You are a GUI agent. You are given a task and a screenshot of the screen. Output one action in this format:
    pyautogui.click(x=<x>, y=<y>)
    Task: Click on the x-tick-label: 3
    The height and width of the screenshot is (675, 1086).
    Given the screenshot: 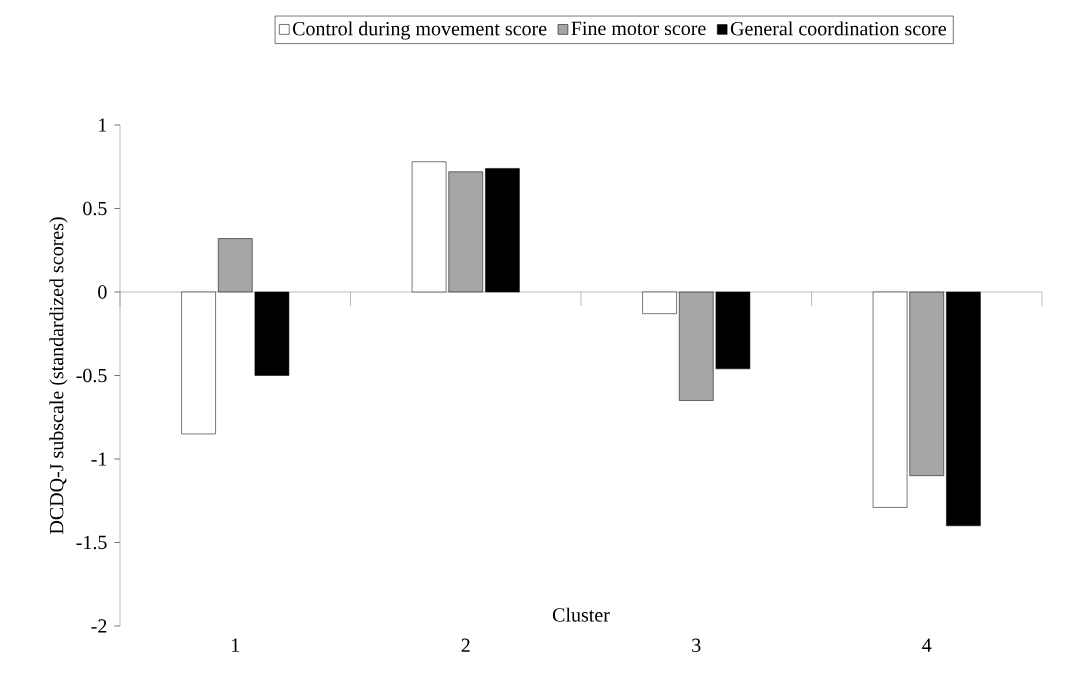 What is the action you would take?
    pyautogui.click(x=696, y=645)
    